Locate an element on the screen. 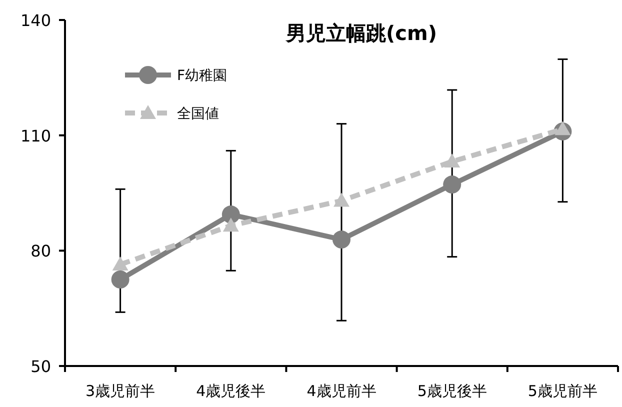 The image size is (622, 407). y-tick-label: 140 is located at coordinates (35, 20).